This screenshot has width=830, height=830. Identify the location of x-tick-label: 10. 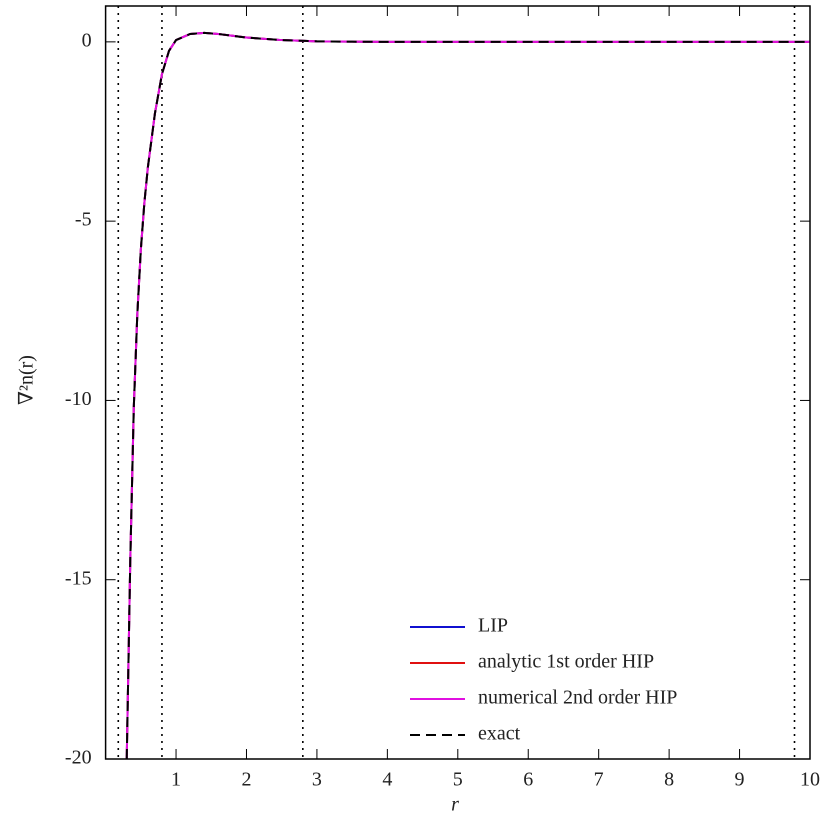
(810, 780).